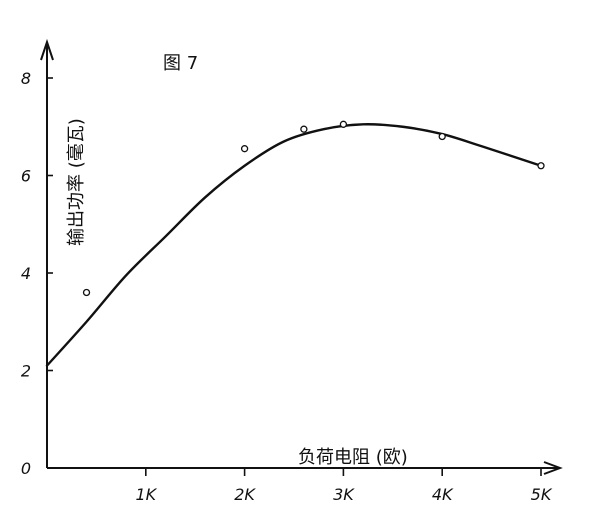  Describe the element at coordinates (245, 494) in the screenshot. I see `x-tick-label: 2K` at that location.